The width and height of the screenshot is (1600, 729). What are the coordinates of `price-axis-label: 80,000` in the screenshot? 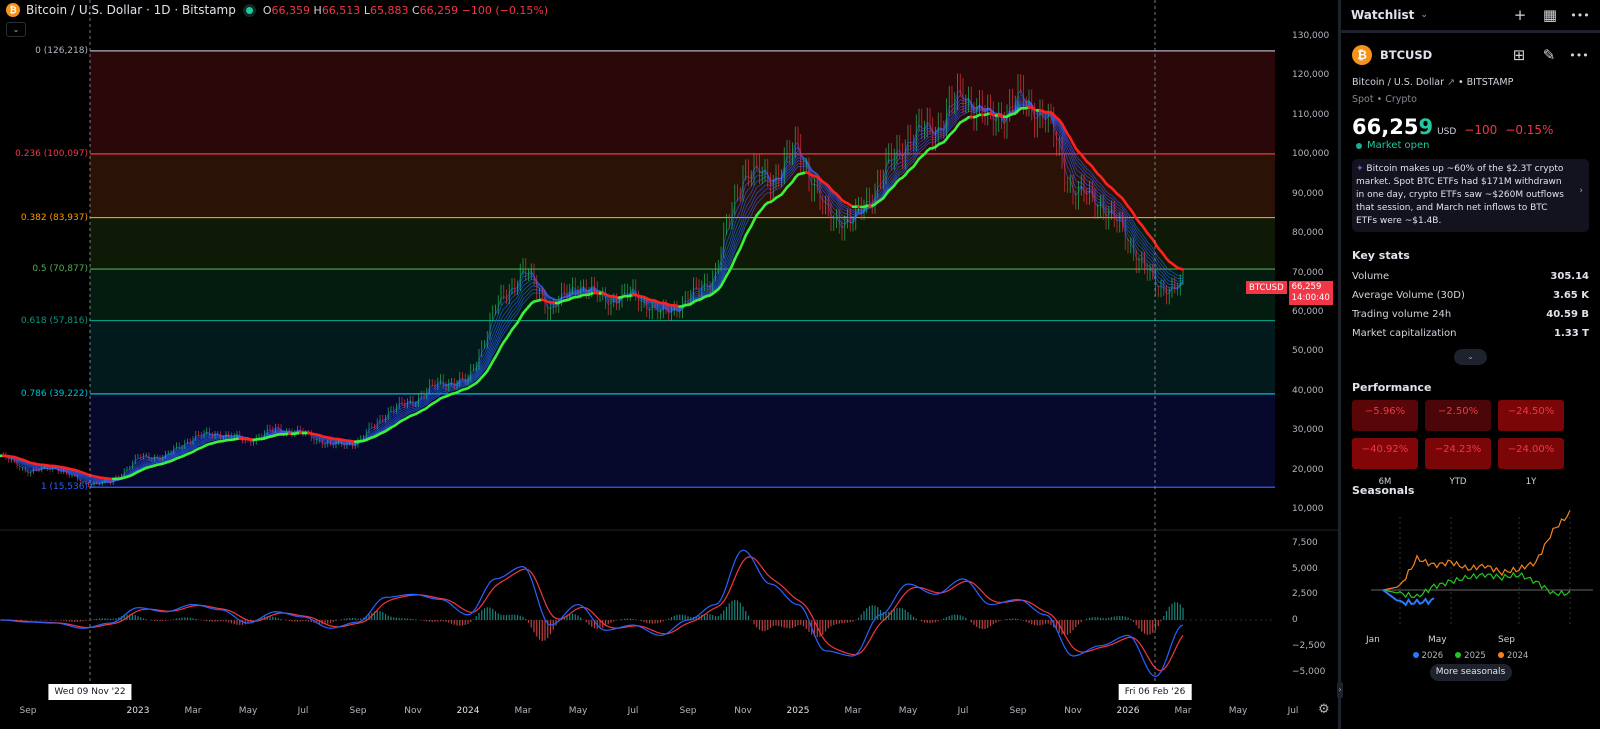 It's located at (1308, 233).